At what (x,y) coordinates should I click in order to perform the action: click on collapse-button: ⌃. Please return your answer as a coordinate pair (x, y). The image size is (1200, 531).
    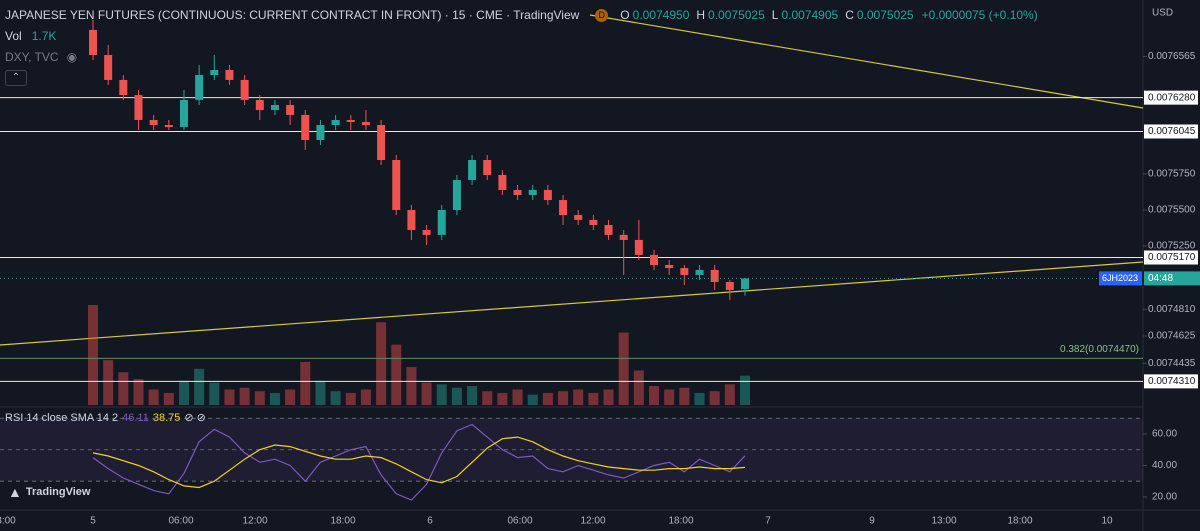
    Looking at the image, I should click on (16, 78).